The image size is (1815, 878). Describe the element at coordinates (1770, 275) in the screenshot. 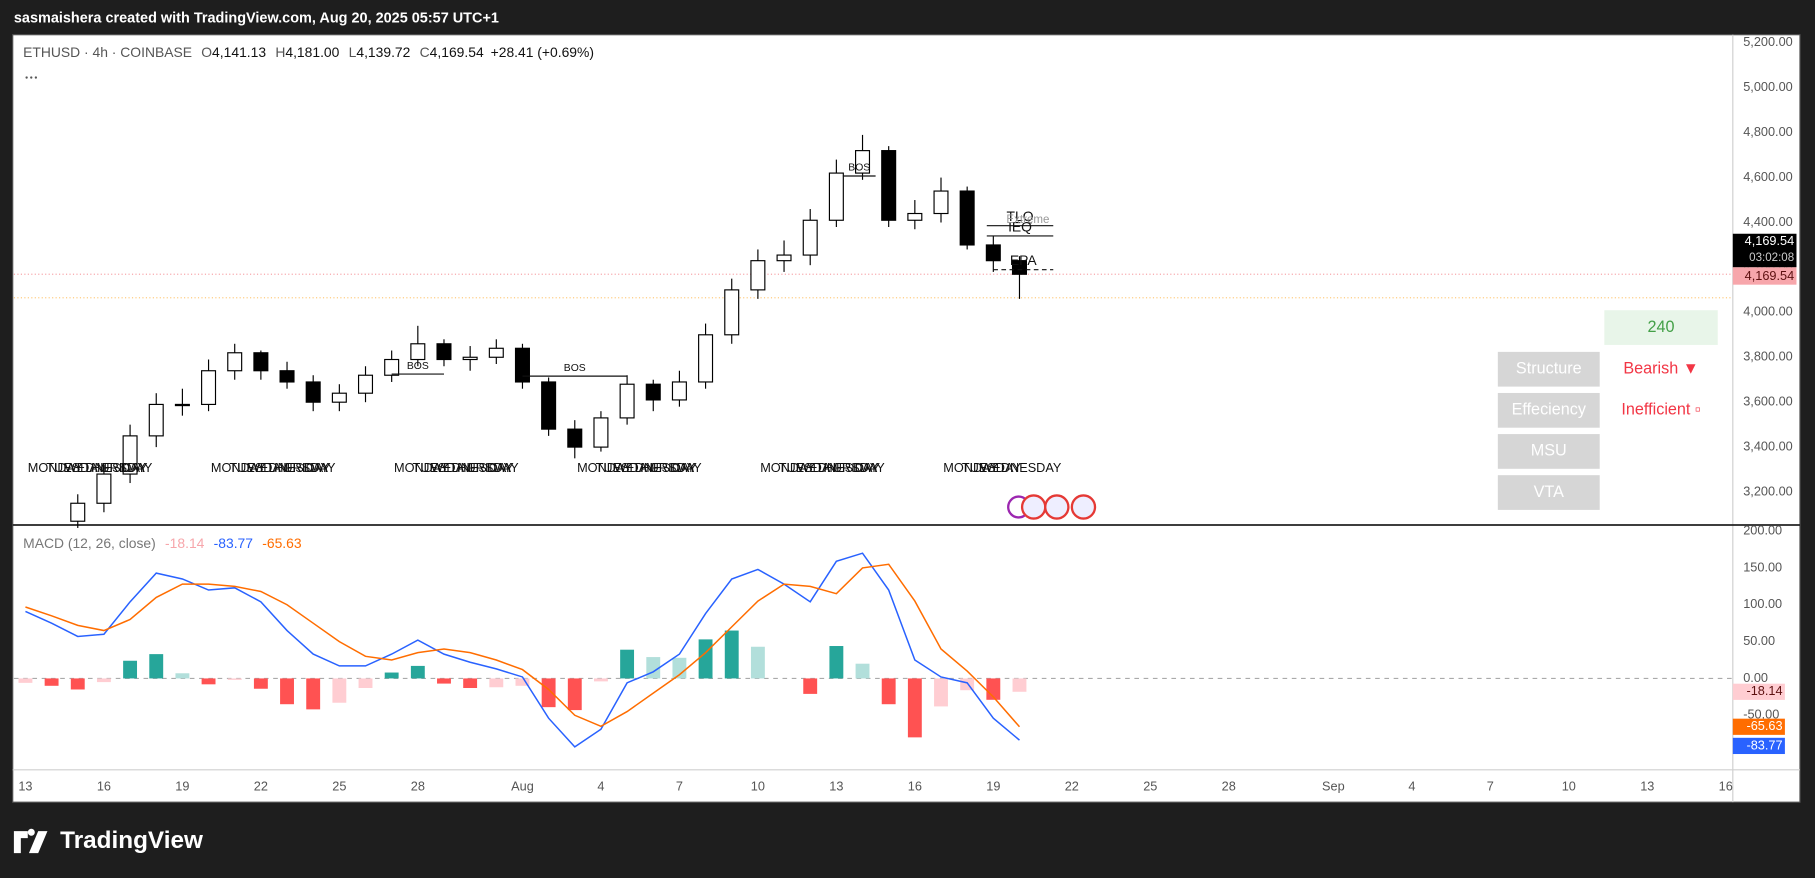

I see `prev-price-tag: 4,169.54` at that location.